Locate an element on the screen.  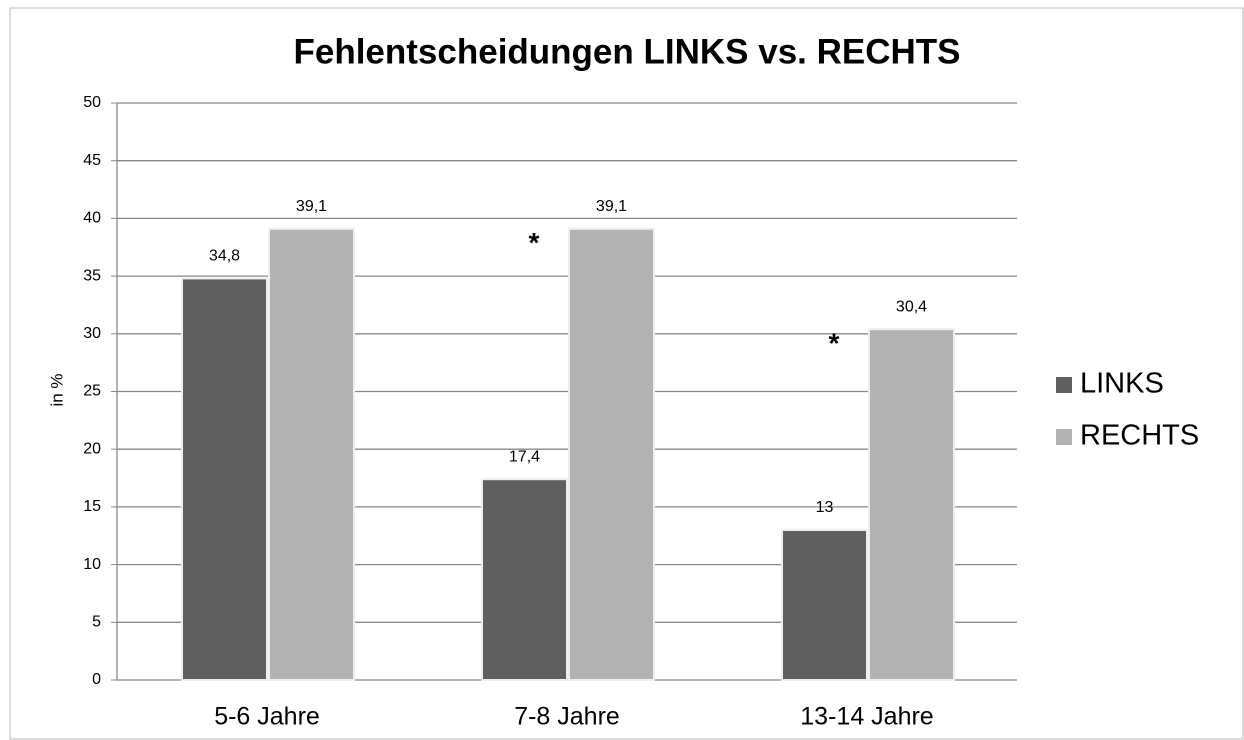
y-tick-label: 20 is located at coordinates (92, 448).